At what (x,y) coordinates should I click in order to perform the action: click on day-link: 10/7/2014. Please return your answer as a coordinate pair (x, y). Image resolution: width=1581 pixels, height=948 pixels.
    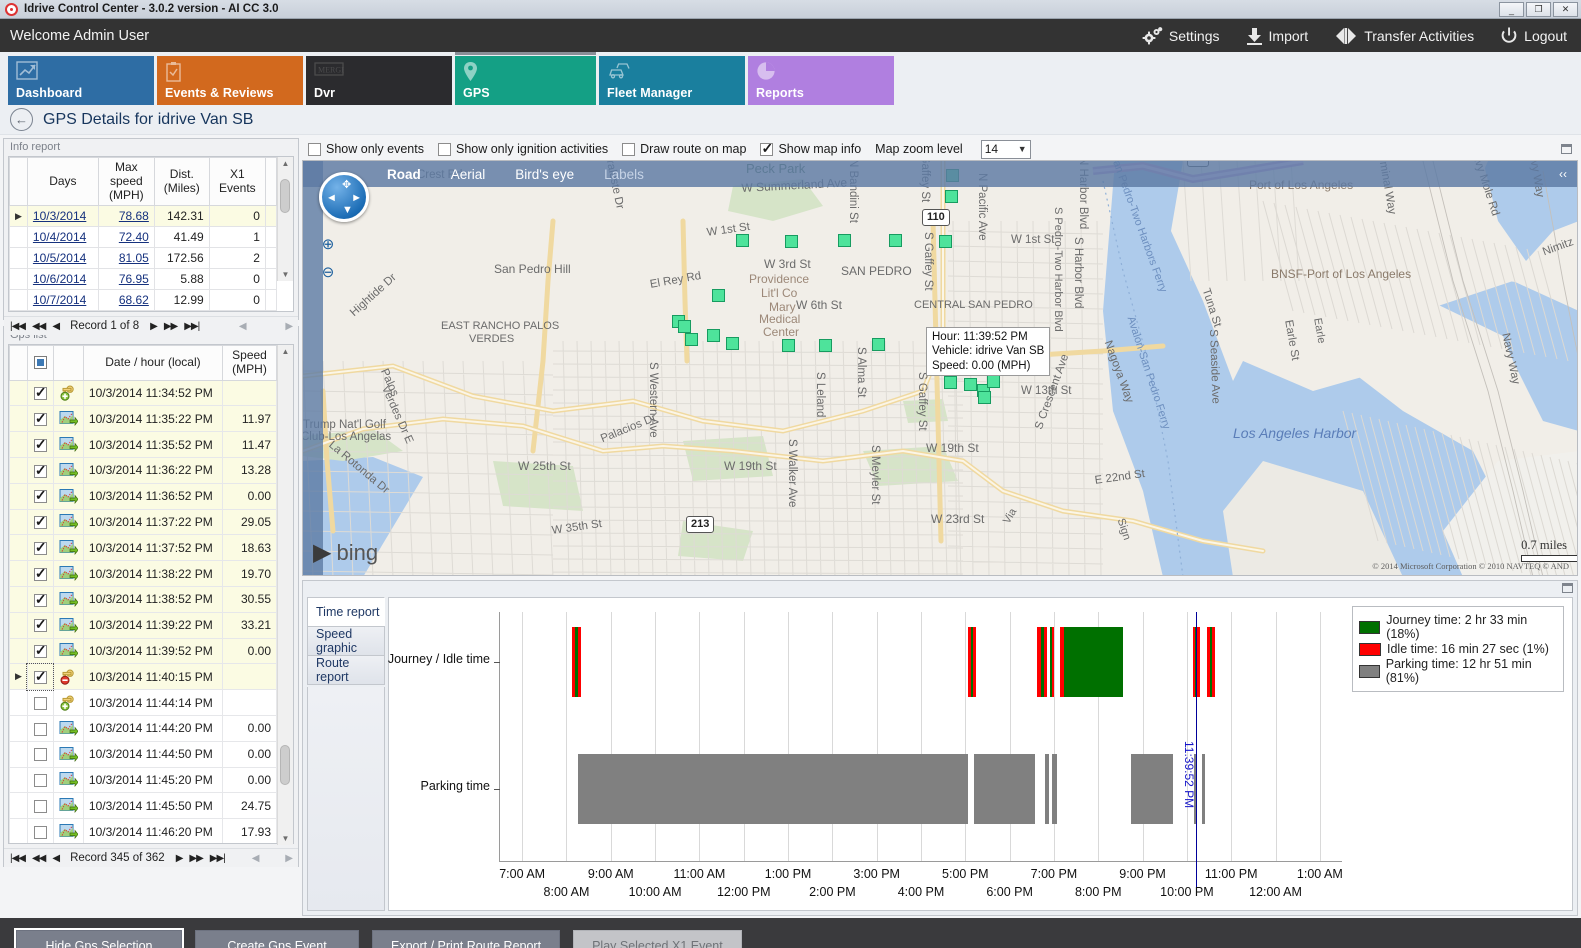
    Looking at the image, I should click on (59, 300).